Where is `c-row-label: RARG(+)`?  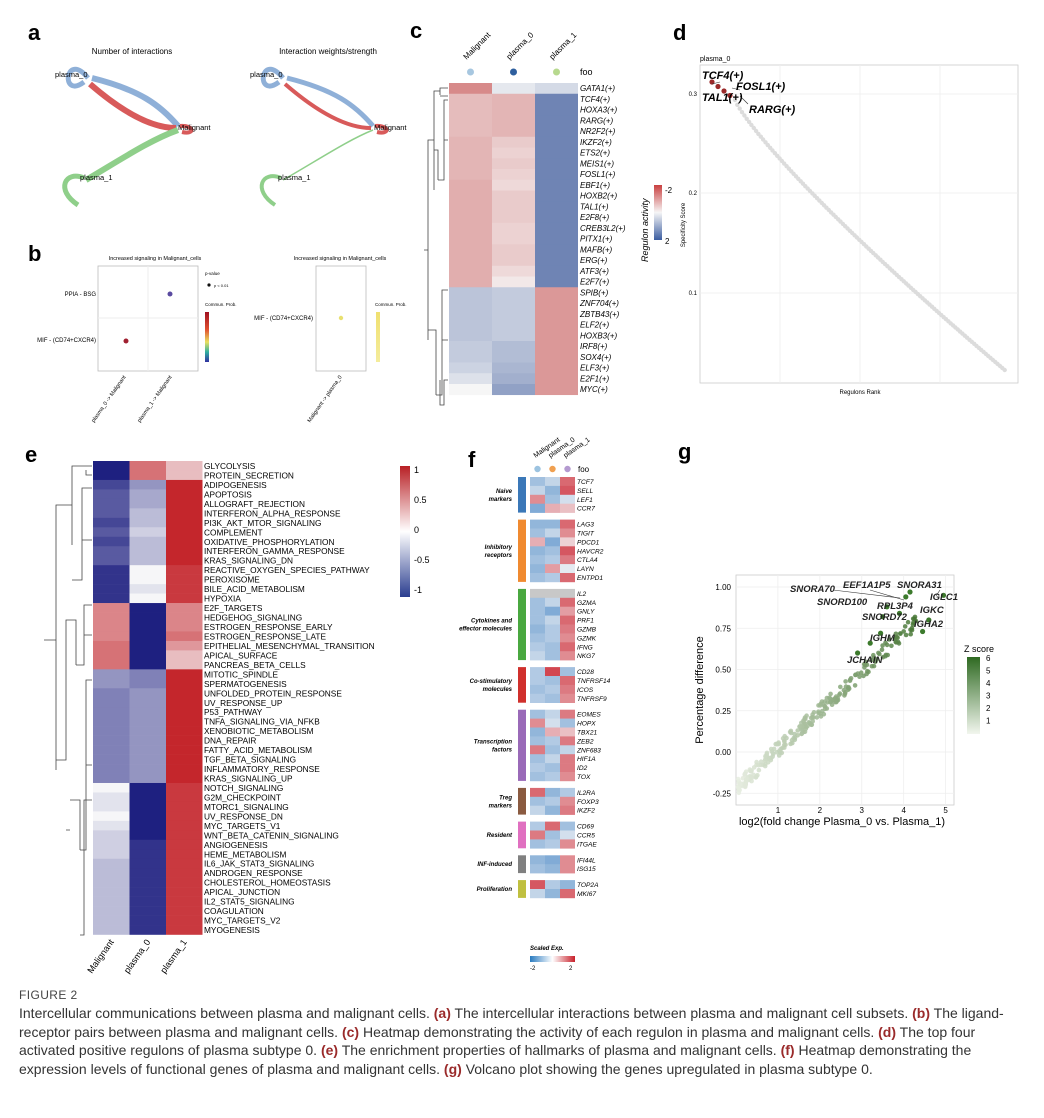 c-row-label: RARG(+) is located at coordinates (596, 120).